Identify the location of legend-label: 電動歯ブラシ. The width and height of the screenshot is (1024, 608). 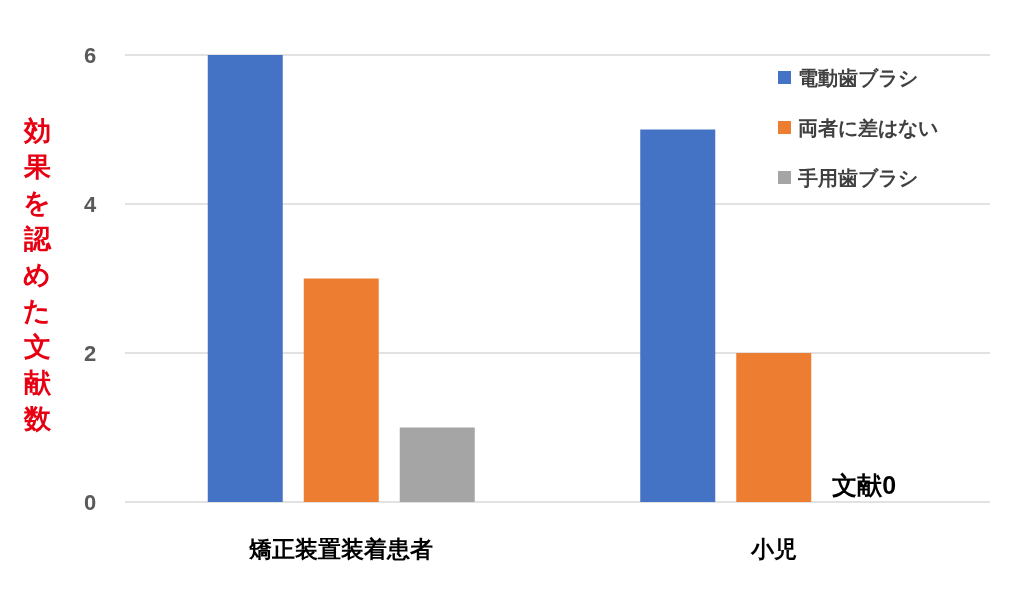
(858, 78).